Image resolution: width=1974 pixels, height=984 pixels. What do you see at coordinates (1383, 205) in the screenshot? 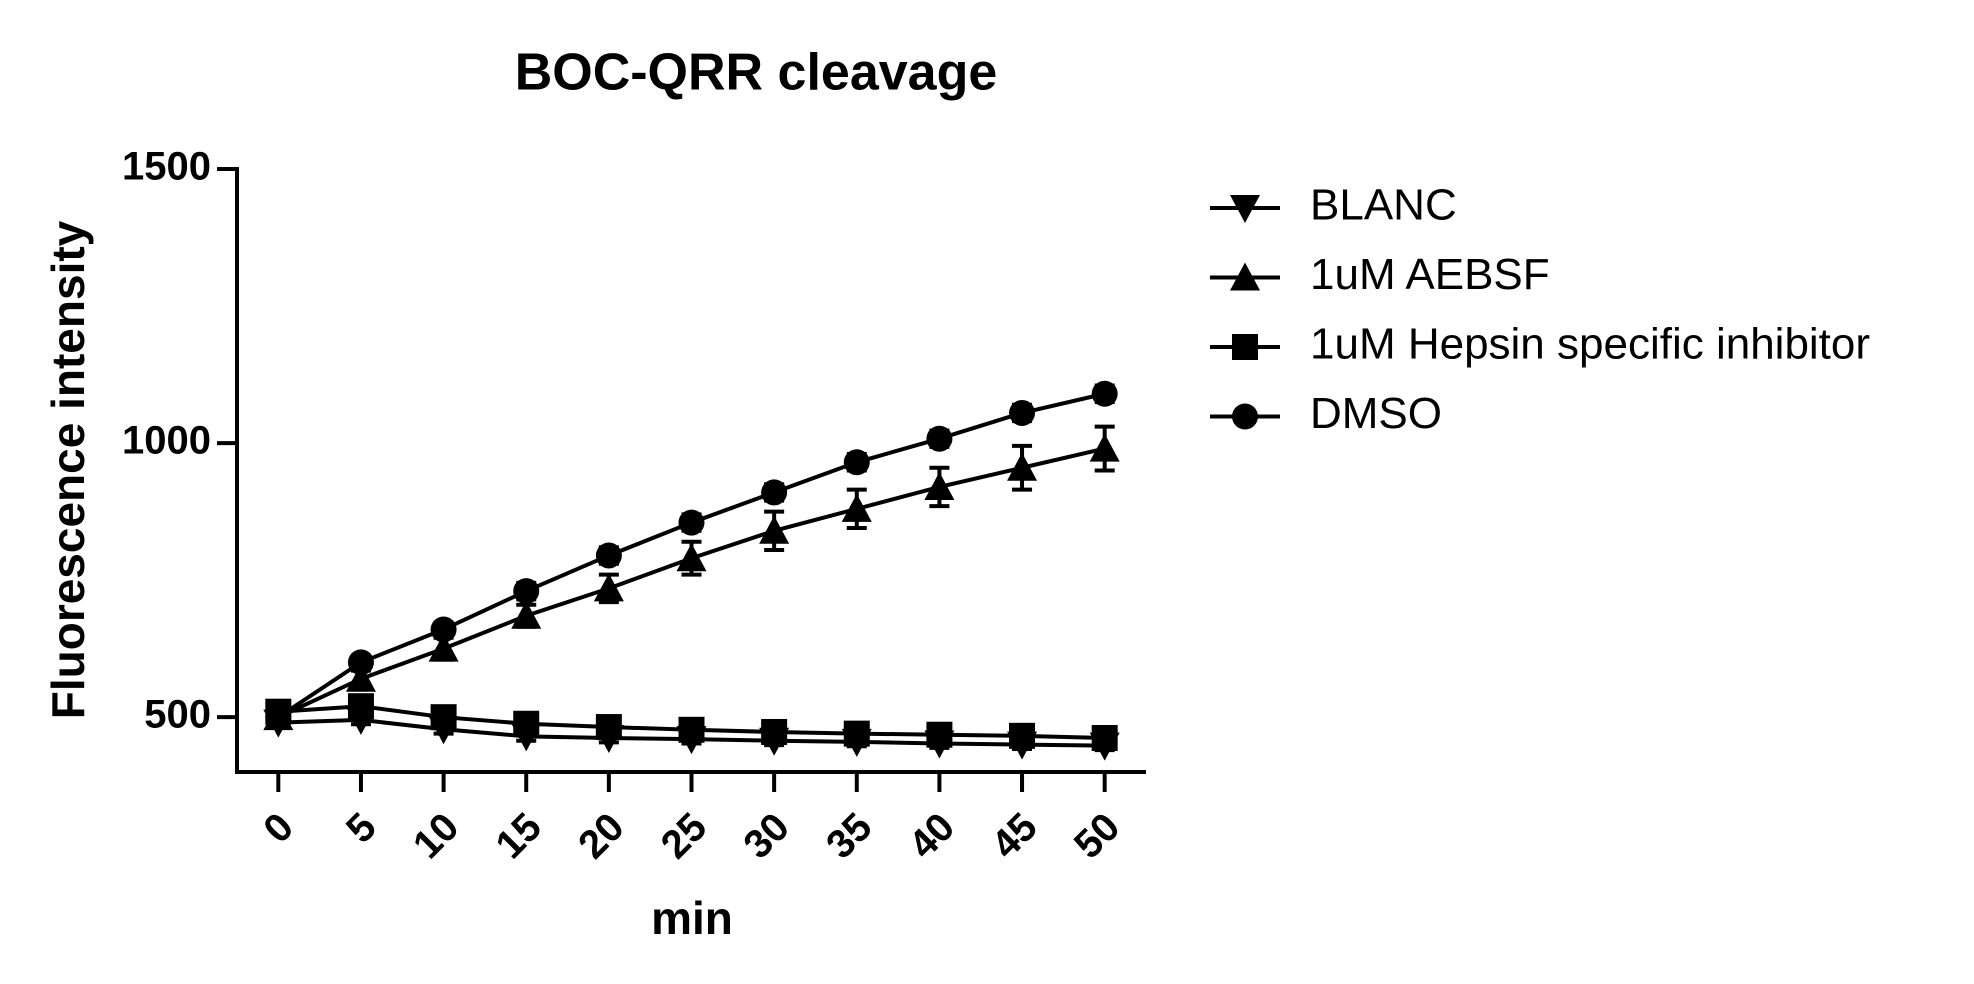
I see `legend-label: BLANC` at bounding box center [1383, 205].